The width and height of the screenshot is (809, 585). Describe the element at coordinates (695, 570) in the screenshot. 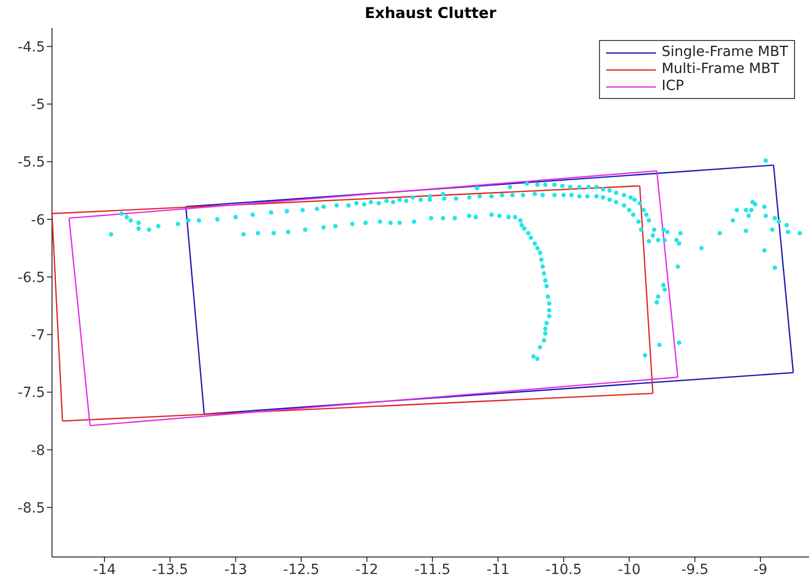

I see `x-tick-label: -9.5` at that location.